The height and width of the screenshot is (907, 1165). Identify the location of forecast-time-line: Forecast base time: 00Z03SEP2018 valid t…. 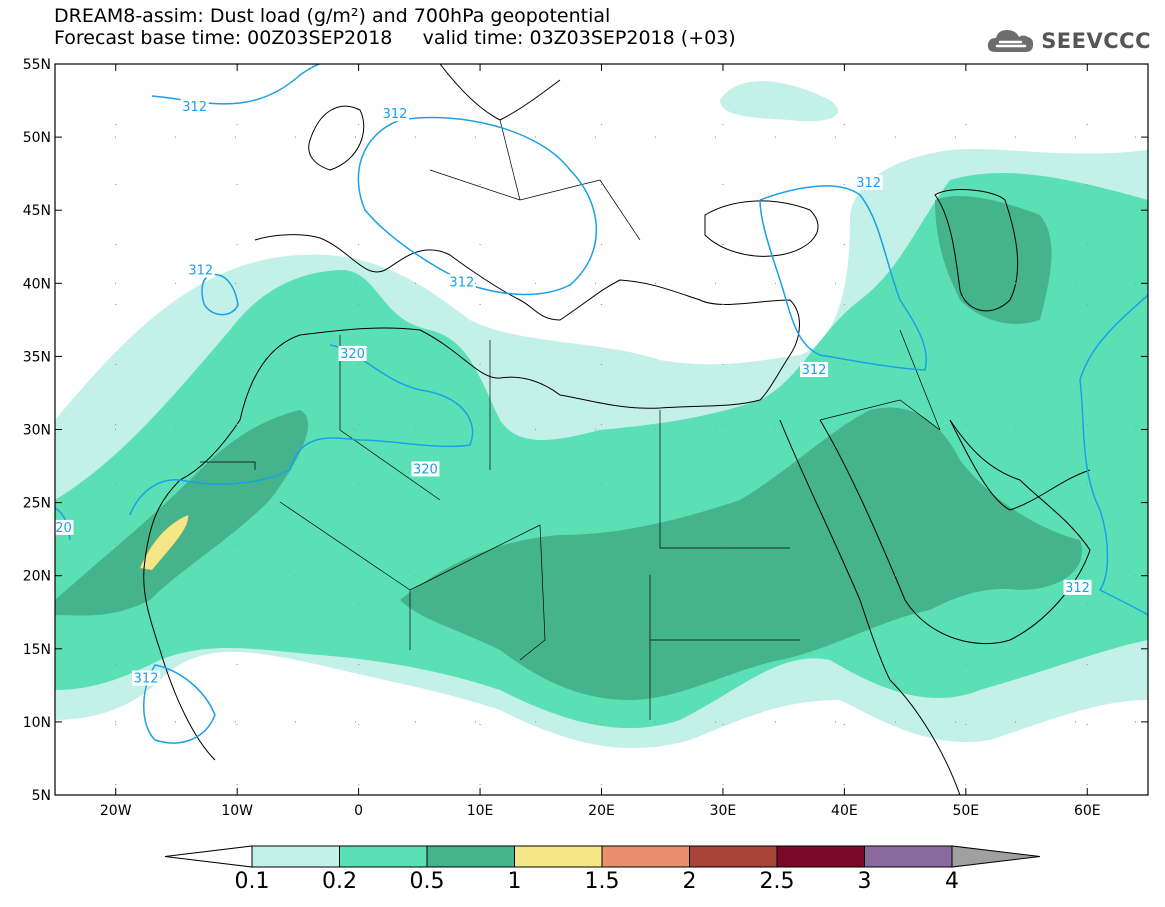
(395, 38).